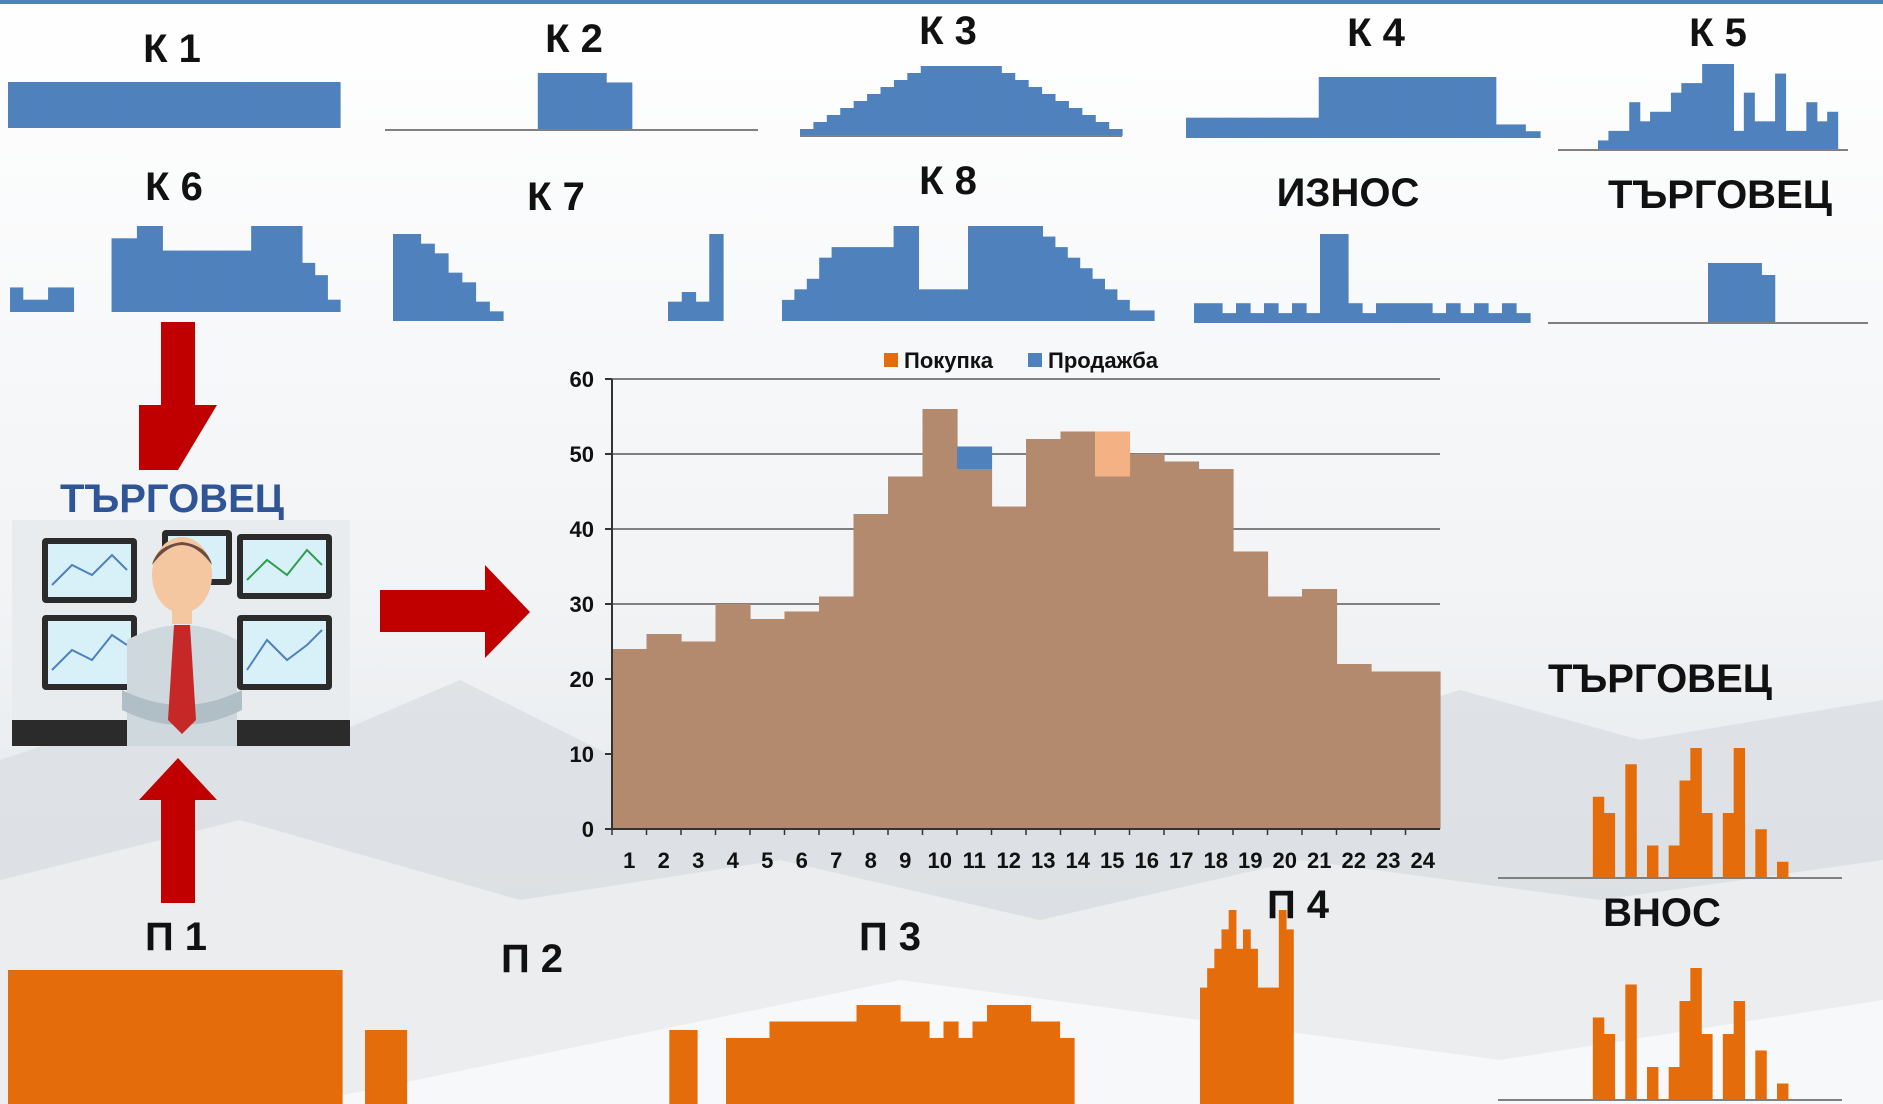 The height and width of the screenshot is (1104, 1883). I want to click on y-tick-label-2: 20, so click(582, 679).